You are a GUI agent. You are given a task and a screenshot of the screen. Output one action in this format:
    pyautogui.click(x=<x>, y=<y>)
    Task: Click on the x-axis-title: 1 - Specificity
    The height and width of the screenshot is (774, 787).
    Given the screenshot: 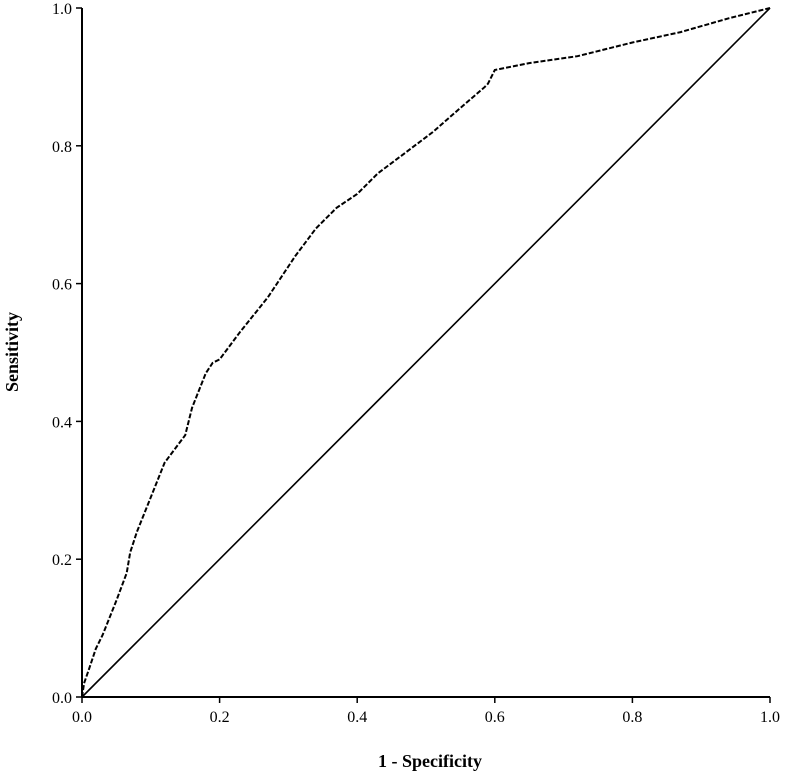 What is the action you would take?
    pyautogui.click(x=430, y=761)
    